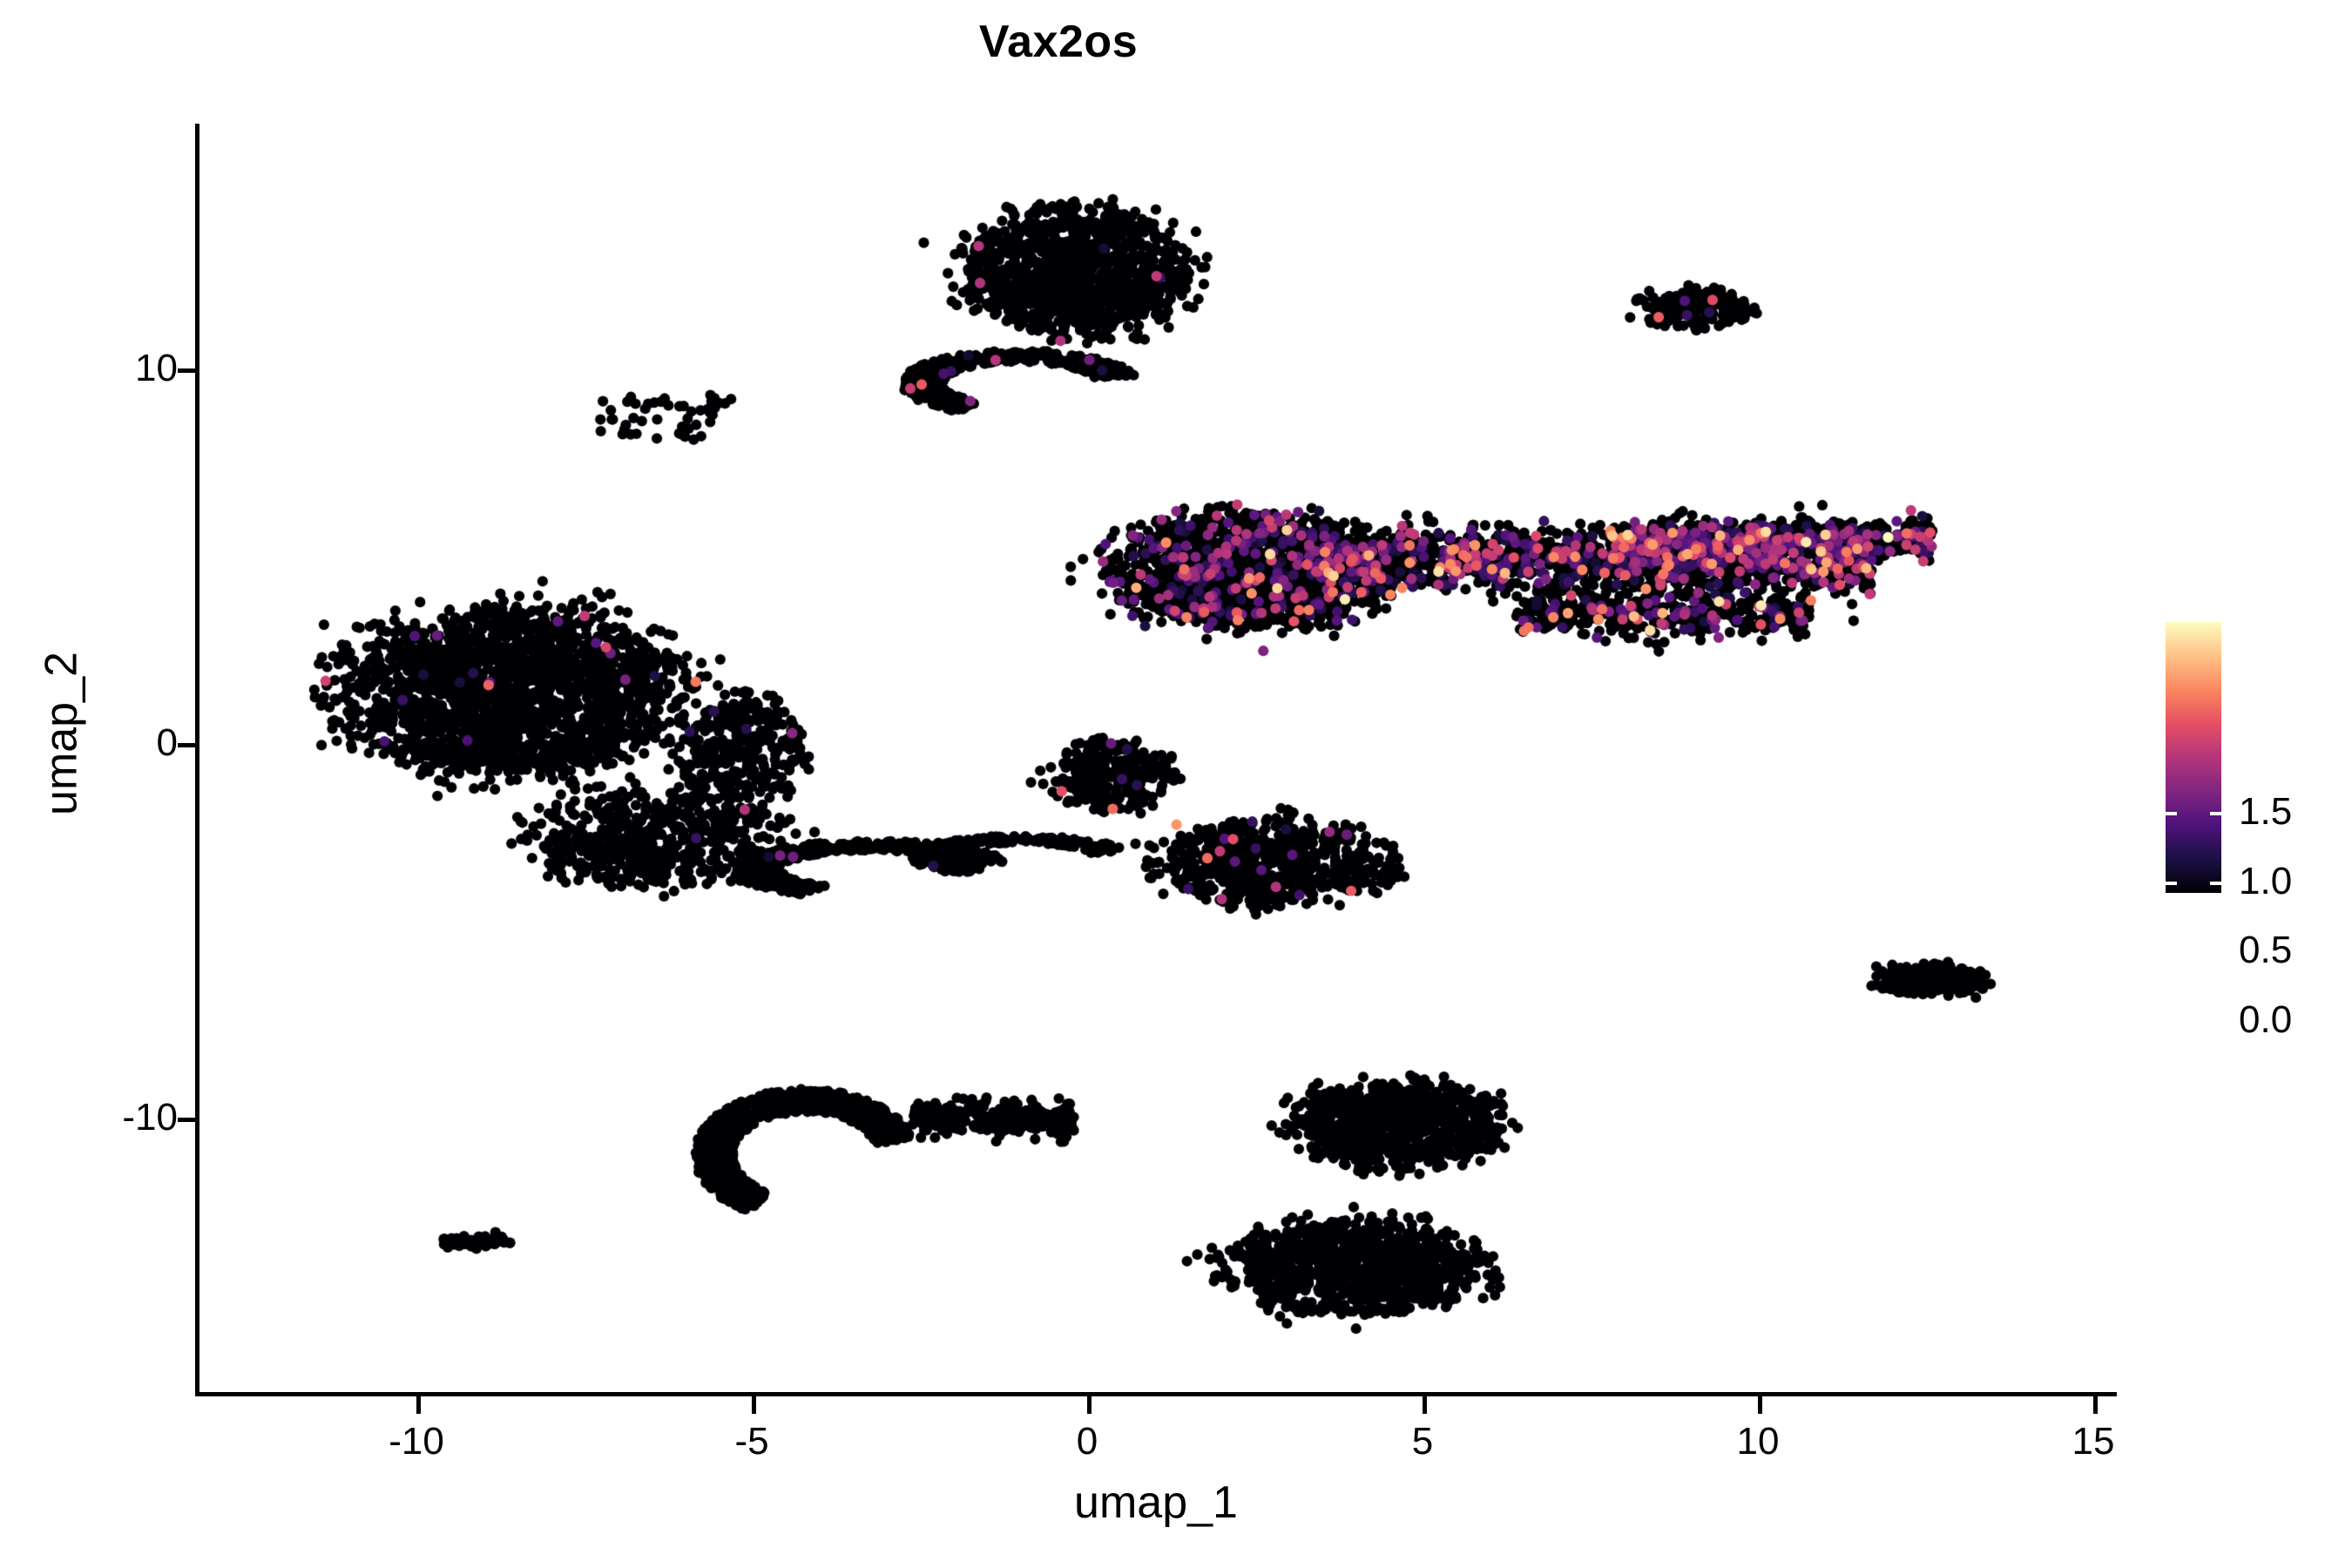 Image resolution: width=2352 pixels, height=1568 pixels. I want to click on colorbar-label-00: 0.0, so click(2266, 1019).